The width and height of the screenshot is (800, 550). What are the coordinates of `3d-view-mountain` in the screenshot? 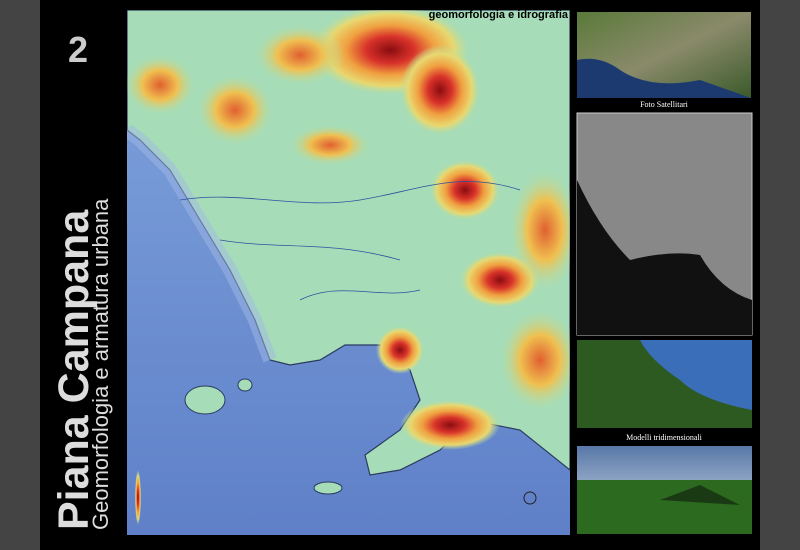 It's located at (700, 495).